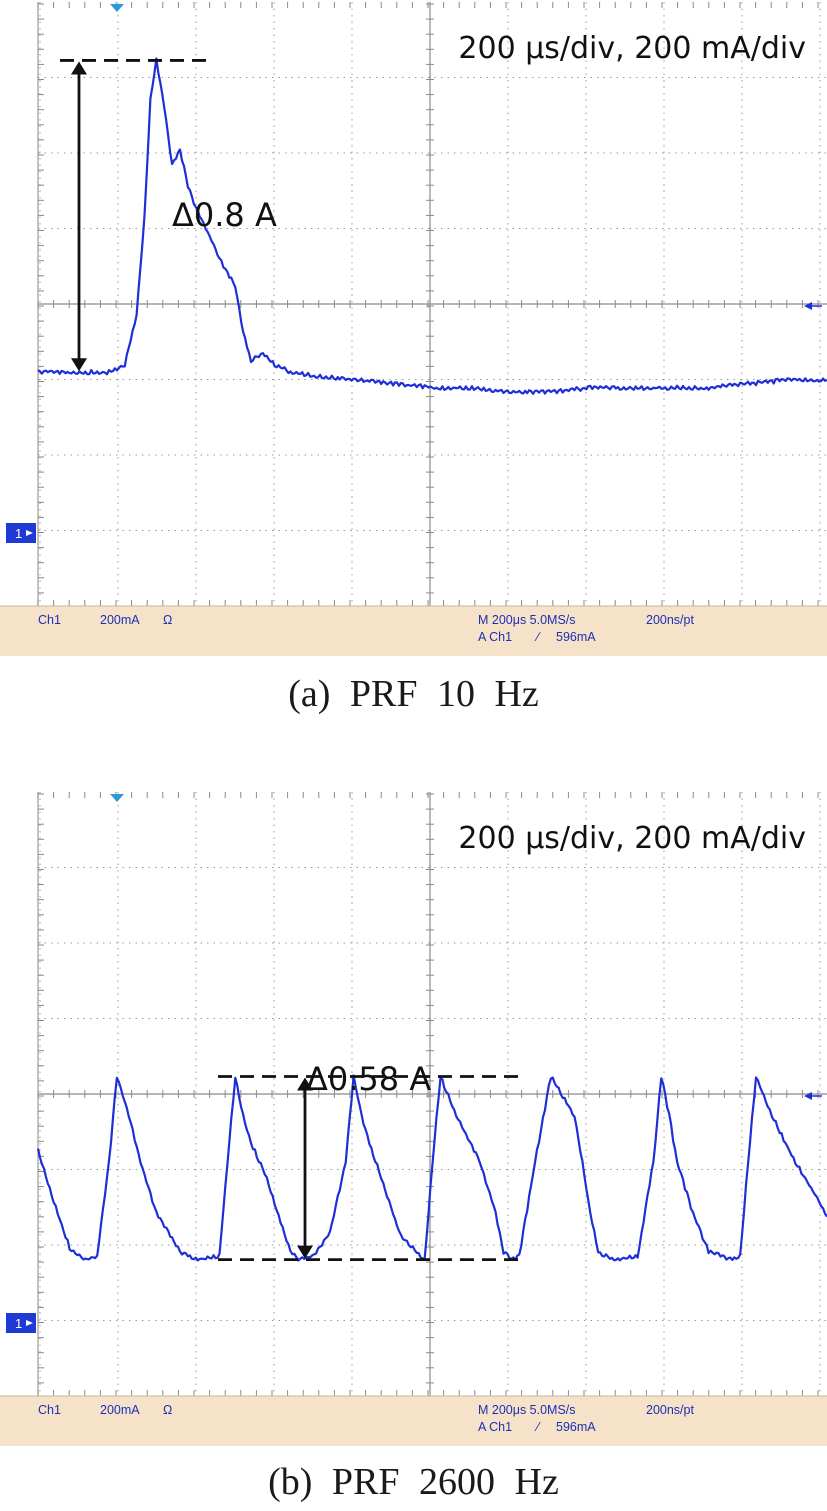 The width and height of the screenshot is (827, 1511). Describe the element at coordinates (431, 1168) in the screenshot. I see `waveform-trace` at that location.